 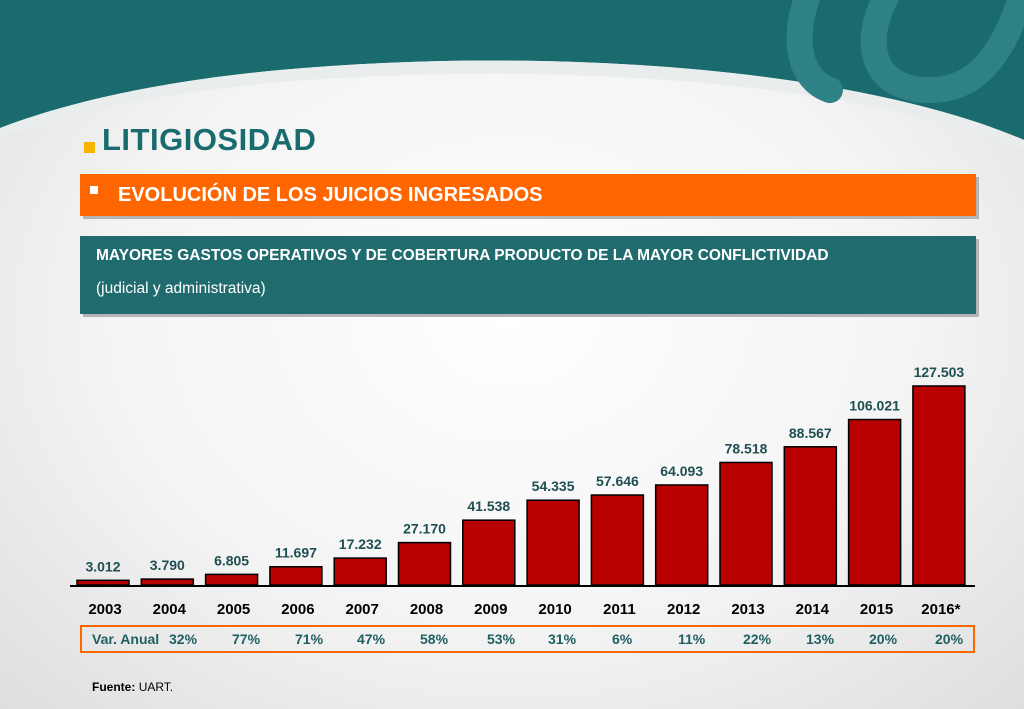 I want to click on bar-2008, so click(x=424, y=563).